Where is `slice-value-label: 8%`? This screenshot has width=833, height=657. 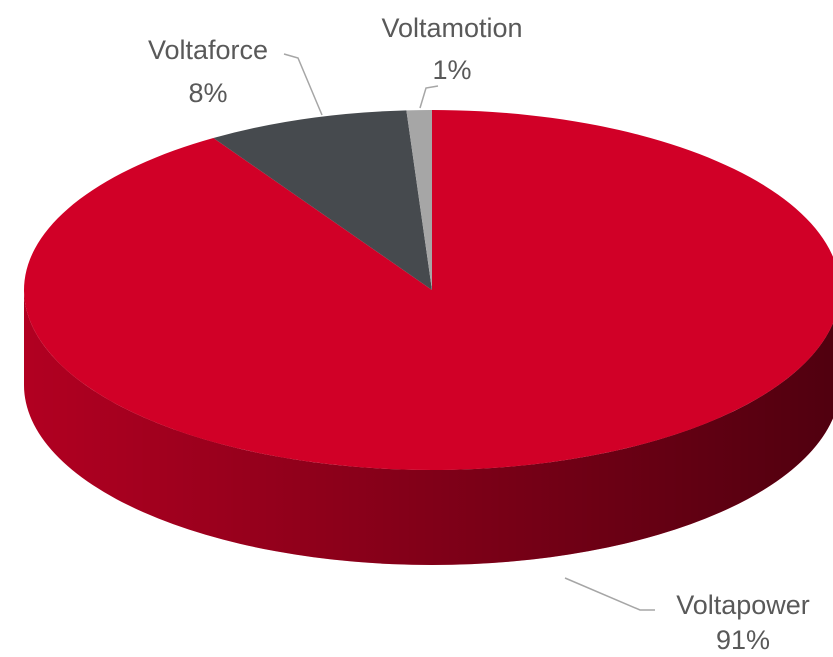 slice-value-label: 8% is located at coordinates (207, 93).